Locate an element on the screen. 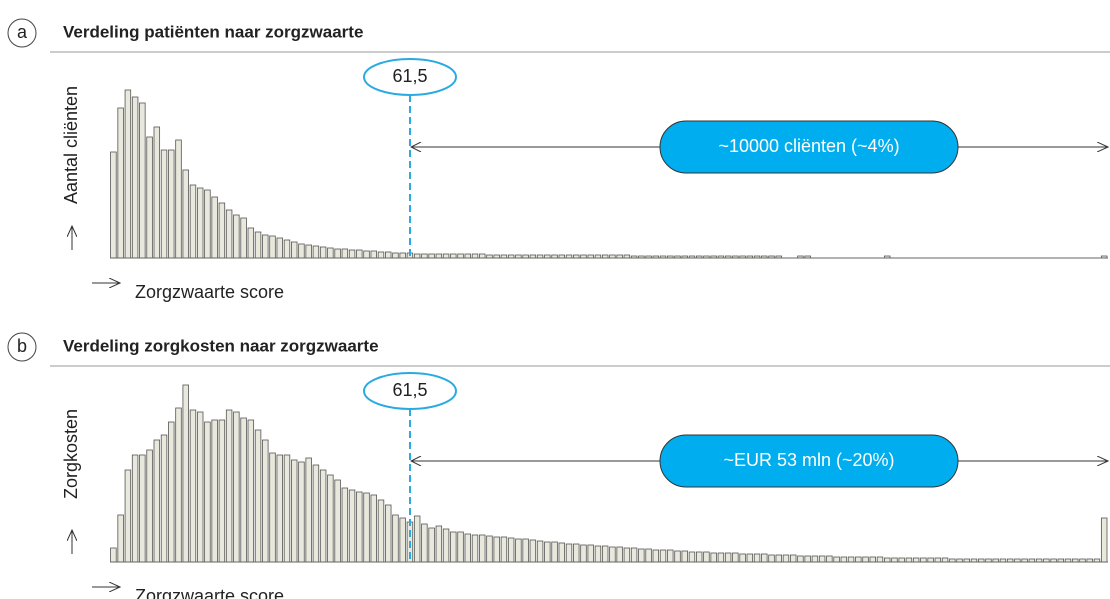  y-axis-label: Zorgkosten is located at coordinates (71, 454).